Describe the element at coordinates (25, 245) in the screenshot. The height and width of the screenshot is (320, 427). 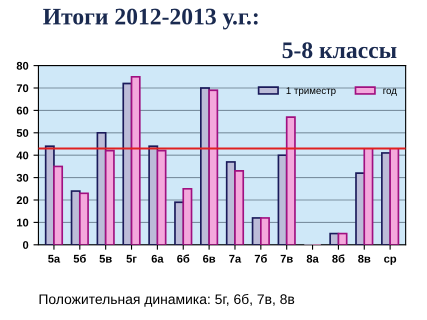
I see `y-tick-label: 0` at that location.